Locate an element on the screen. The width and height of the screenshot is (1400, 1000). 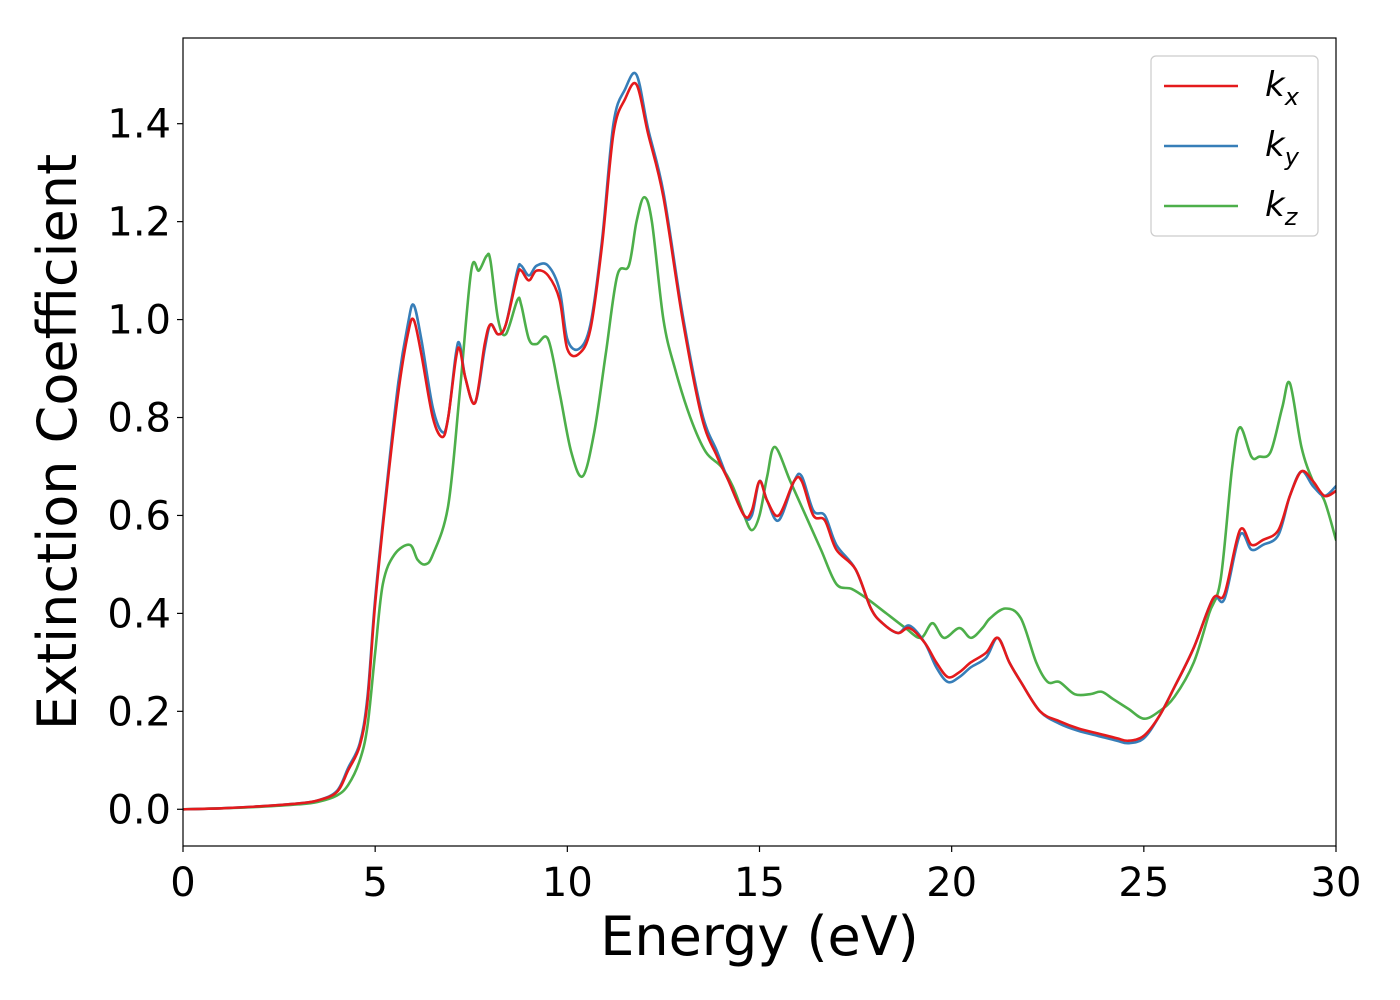
y-tick-label: 0.2 is located at coordinates (139, 712).